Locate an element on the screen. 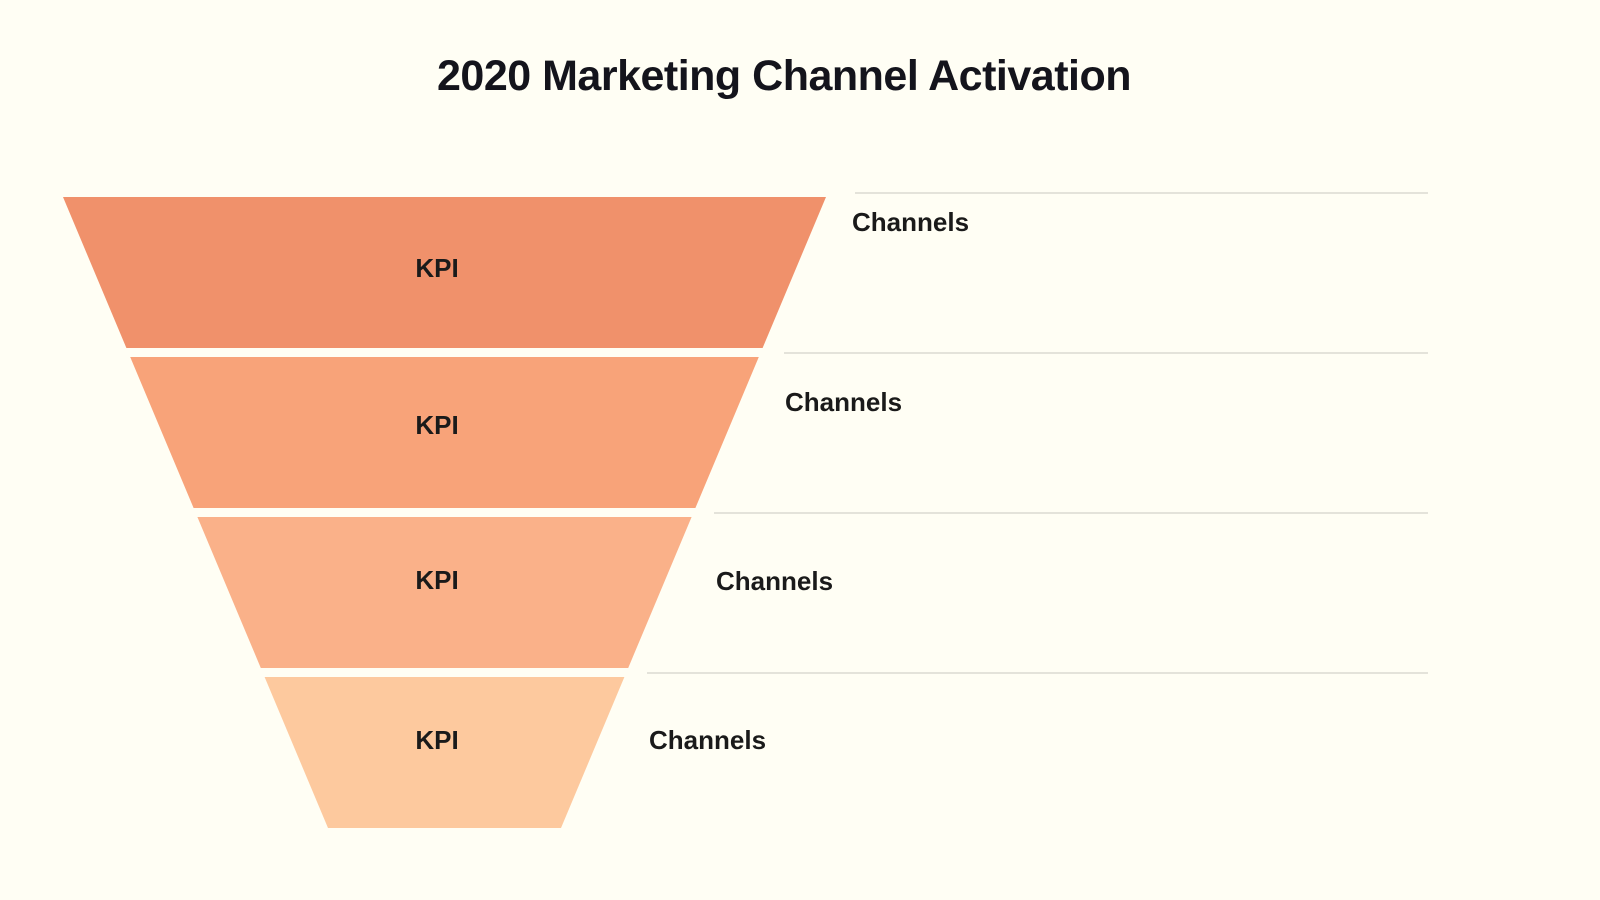  kpi-label-4: KPI is located at coordinates (436, 740).